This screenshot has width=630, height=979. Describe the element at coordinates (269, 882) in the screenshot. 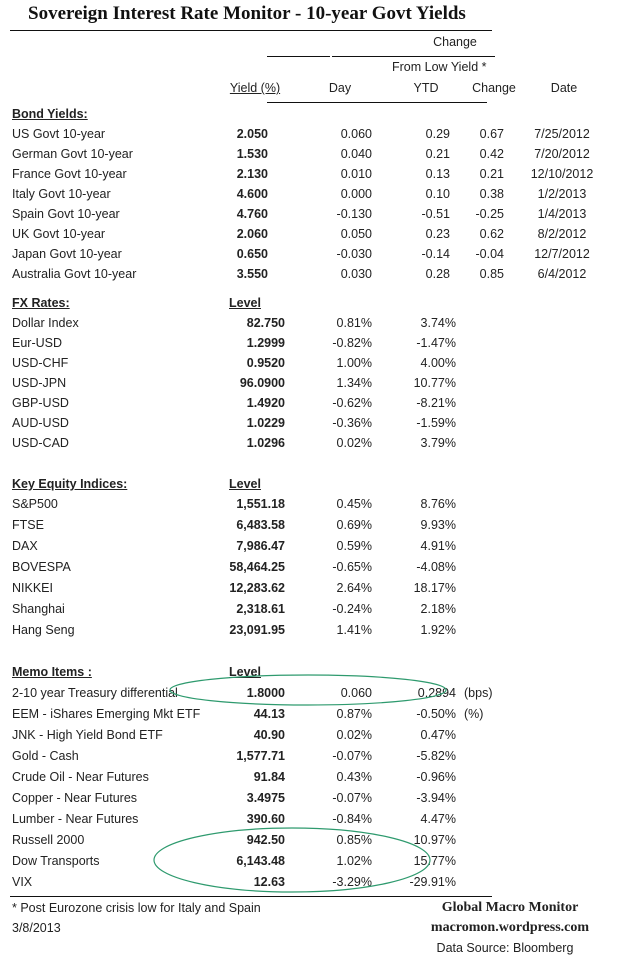

I see `memo-level: 12.63` at that location.